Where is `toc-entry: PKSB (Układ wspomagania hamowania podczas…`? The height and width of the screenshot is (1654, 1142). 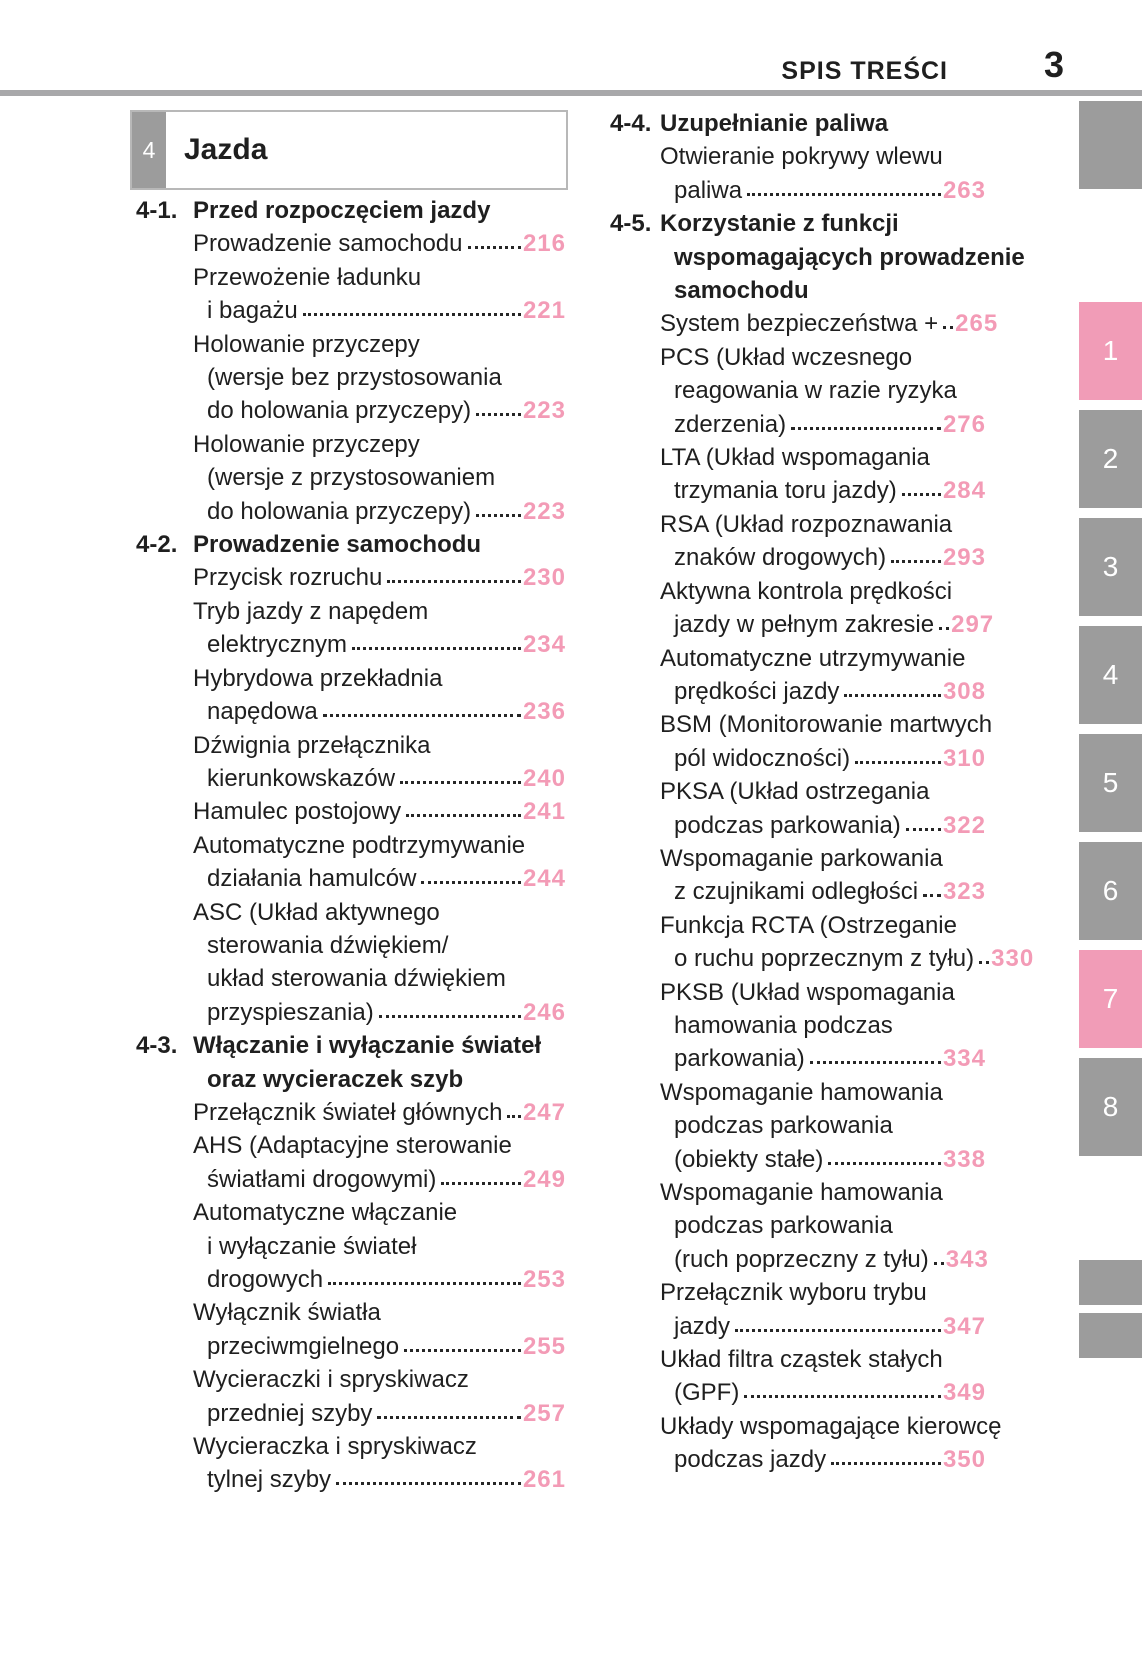
toc-entry: PKSB (Układ wspomagania hamowania podczas… is located at coordinates (798, 1026).